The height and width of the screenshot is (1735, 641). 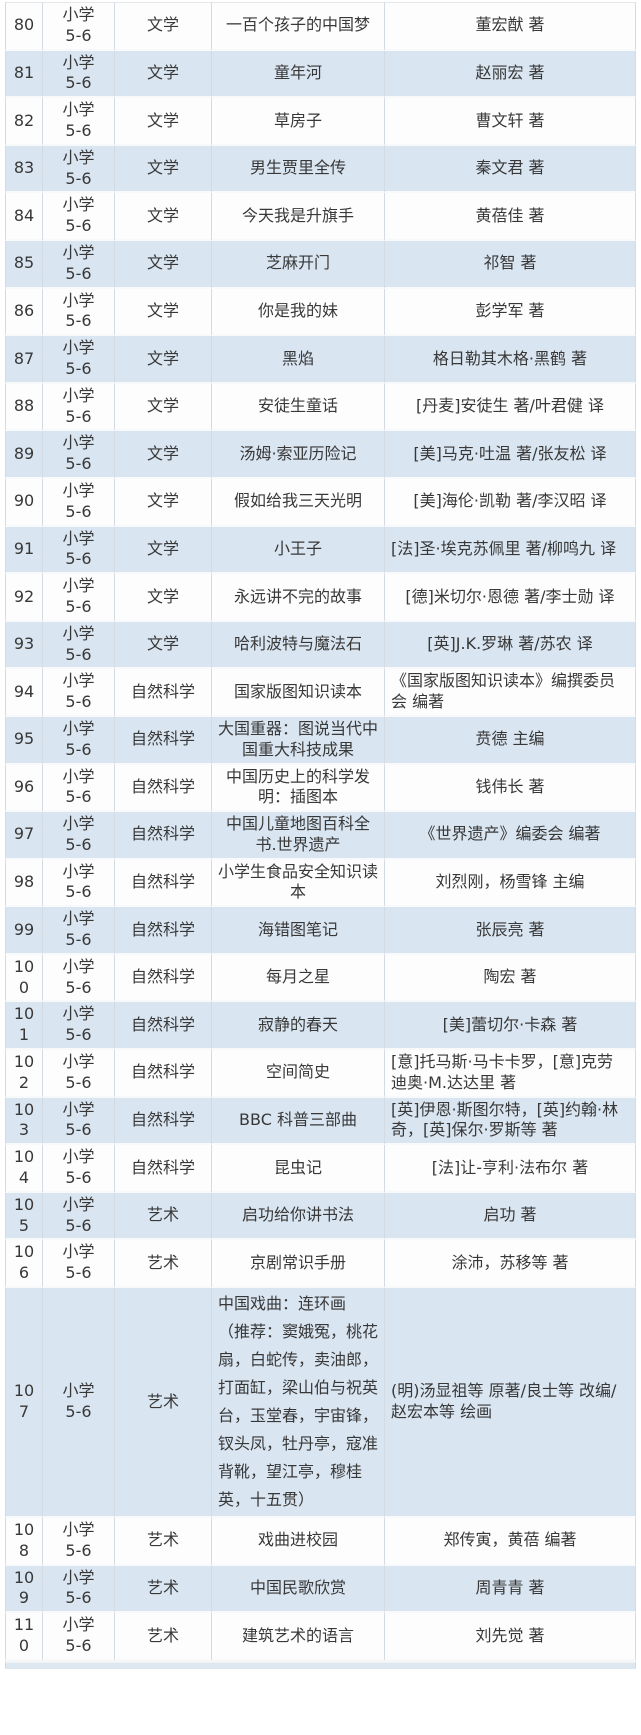 What do you see at coordinates (298, 883) in the screenshot?
I see `book-title-cell: 小学生食品安全知识读本` at bounding box center [298, 883].